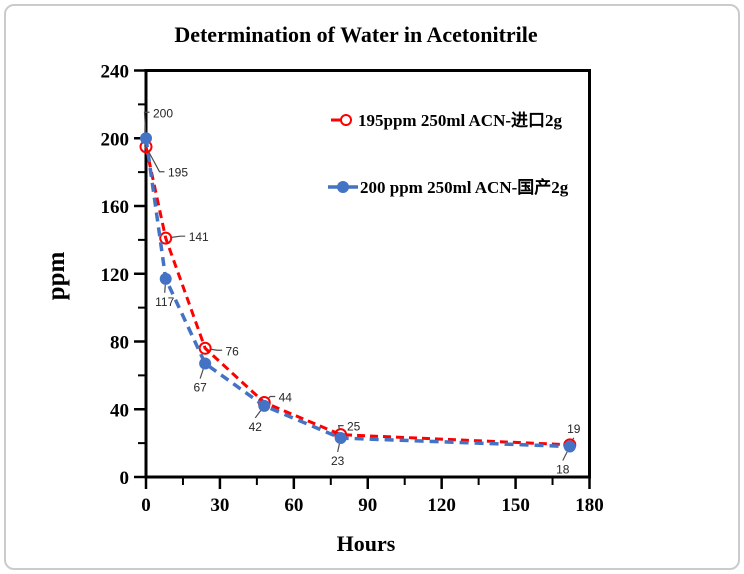  I want to click on legend-key-open-circle-icon, so click(346, 120).